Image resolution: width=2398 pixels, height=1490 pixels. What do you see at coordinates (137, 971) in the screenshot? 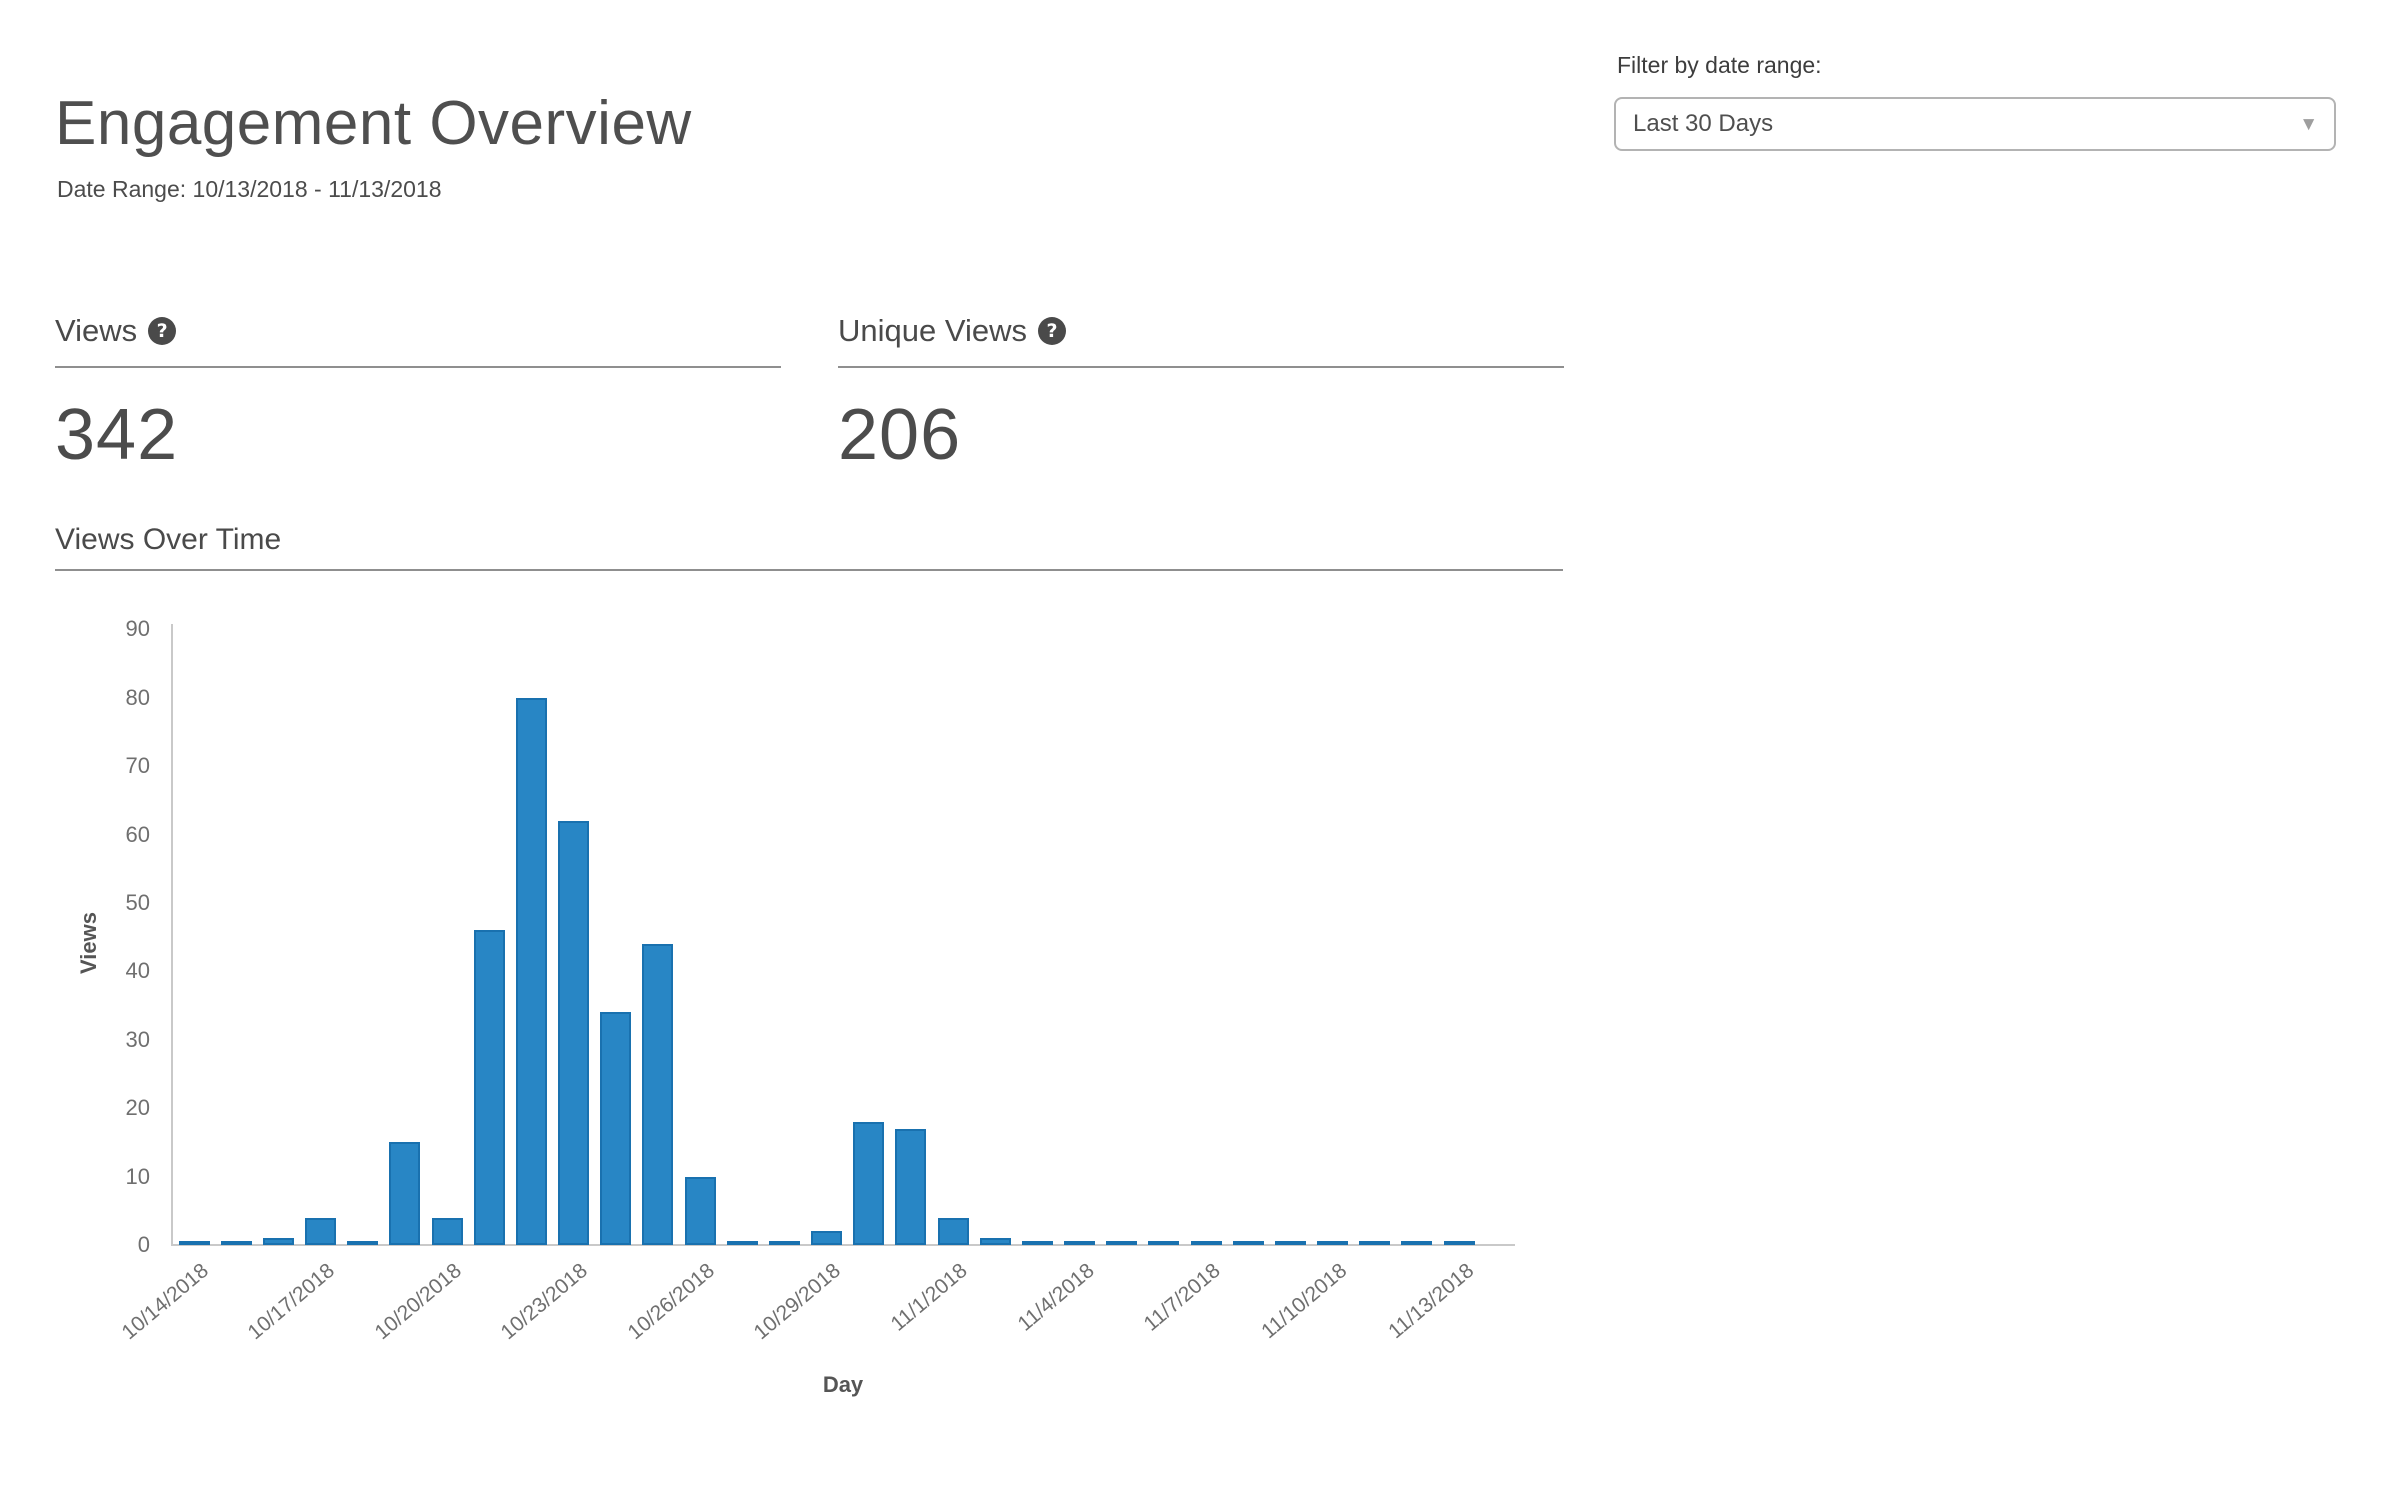
I see `y-tick-label: 40` at bounding box center [137, 971].